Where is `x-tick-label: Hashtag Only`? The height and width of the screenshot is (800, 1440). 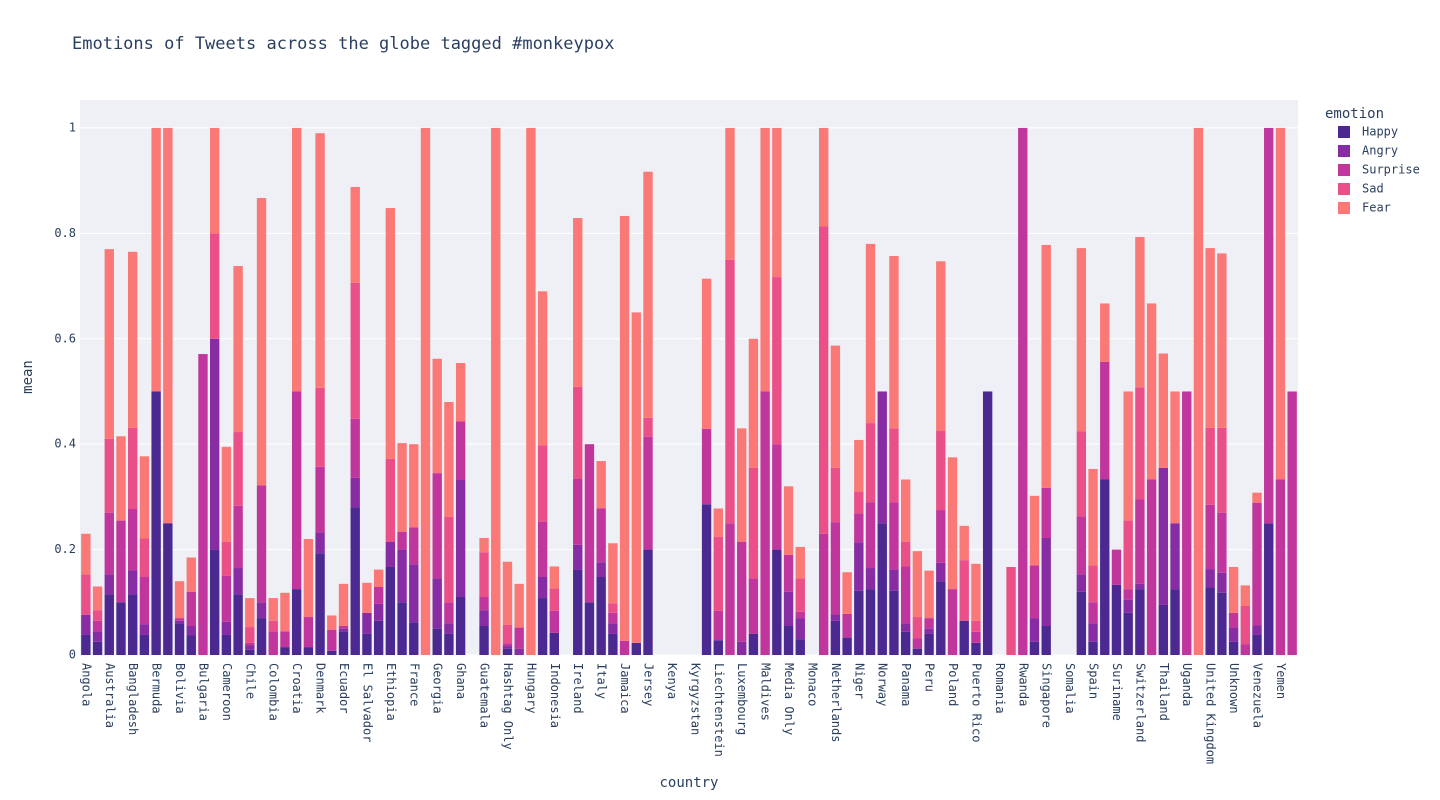
x-tick-label: Hashtag Only is located at coordinates (508, 706).